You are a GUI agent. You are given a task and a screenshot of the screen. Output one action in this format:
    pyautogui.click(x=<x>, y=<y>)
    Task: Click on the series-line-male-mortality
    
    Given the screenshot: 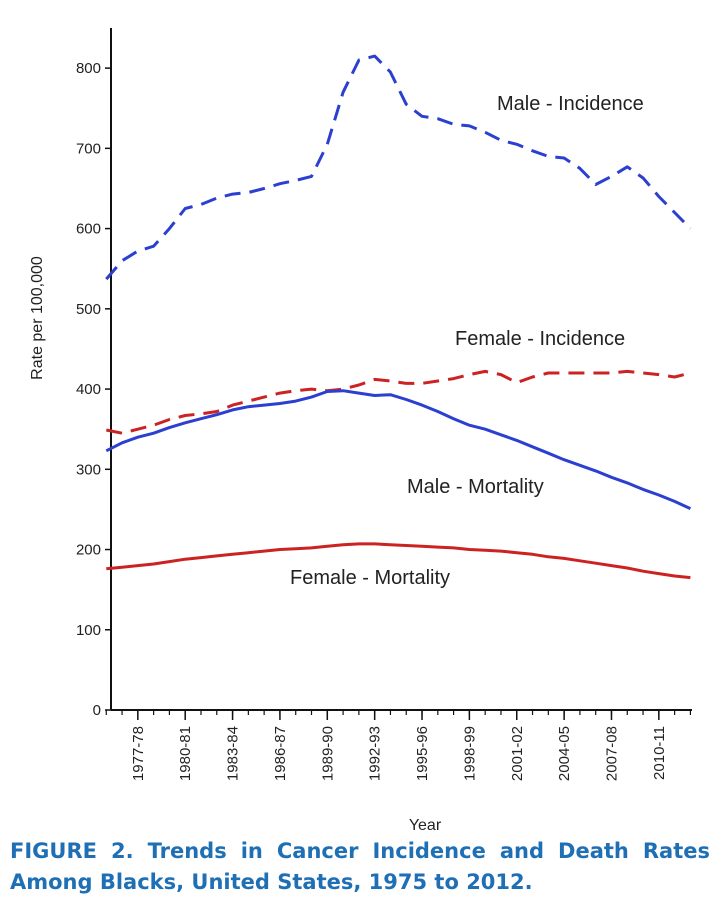 What is the action you would take?
    pyautogui.click(x=398, y=449)
    